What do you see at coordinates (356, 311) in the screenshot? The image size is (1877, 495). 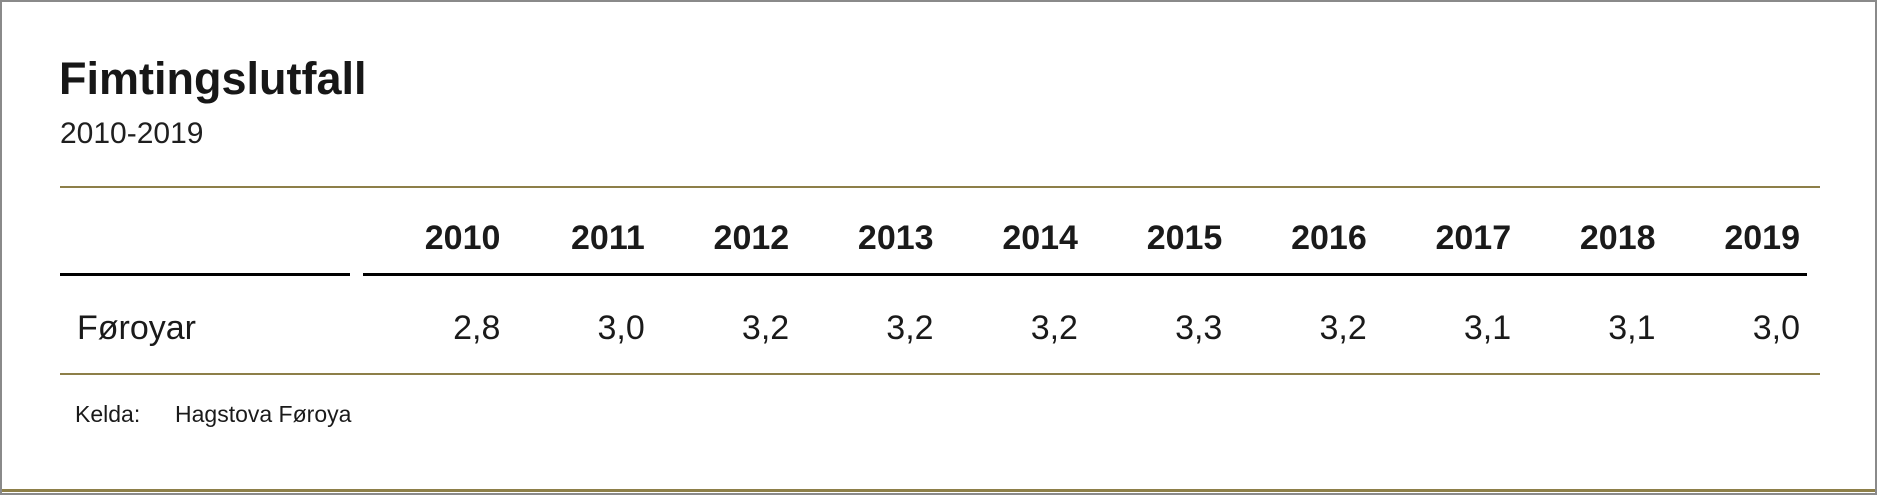 I see `row-gap-cell` at bounding box center [356, 311].